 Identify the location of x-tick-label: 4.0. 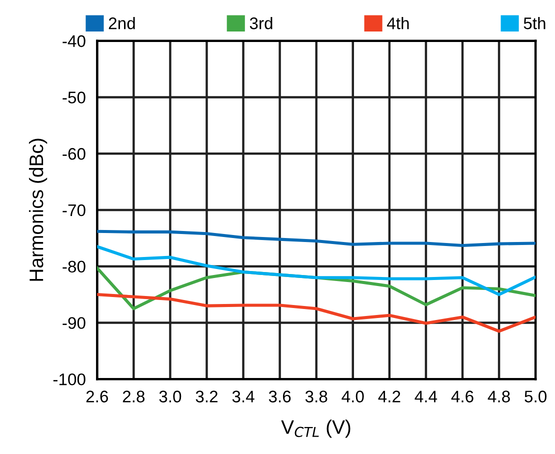
(353, 396).